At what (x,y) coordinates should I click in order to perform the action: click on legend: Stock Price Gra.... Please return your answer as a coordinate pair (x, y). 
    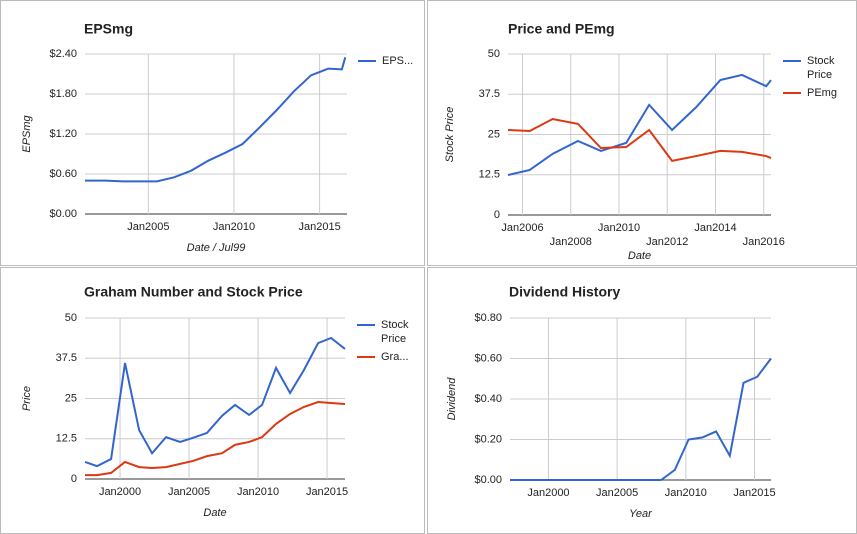
    Looking at the image, I should click on (392, 343).